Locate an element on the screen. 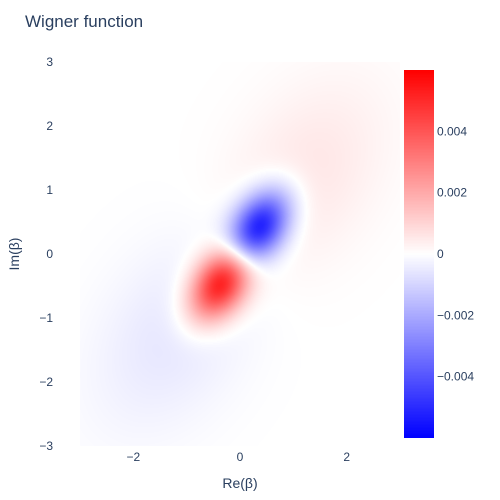 The image size is (500, 500). y-tick-label: 1 is located at coordinates (49, 190).